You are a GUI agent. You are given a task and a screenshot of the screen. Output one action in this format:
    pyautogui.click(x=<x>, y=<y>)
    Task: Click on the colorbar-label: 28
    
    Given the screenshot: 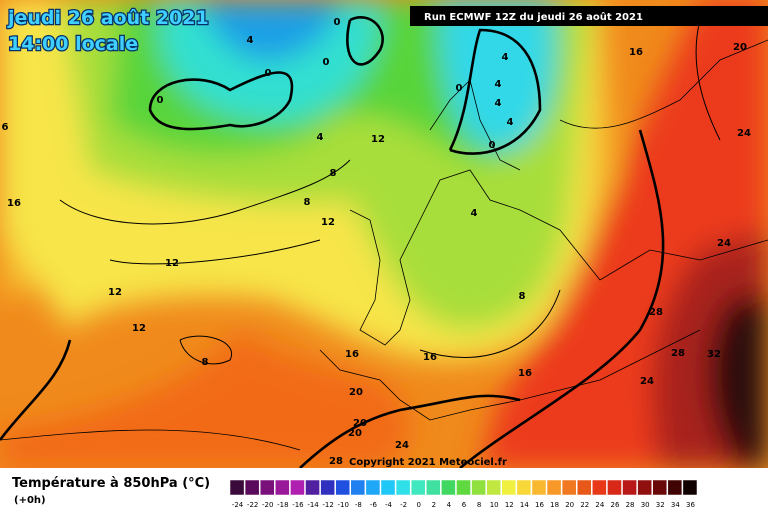 What is the action you would take?
    pyautogui.click(x=630, y=505)
    